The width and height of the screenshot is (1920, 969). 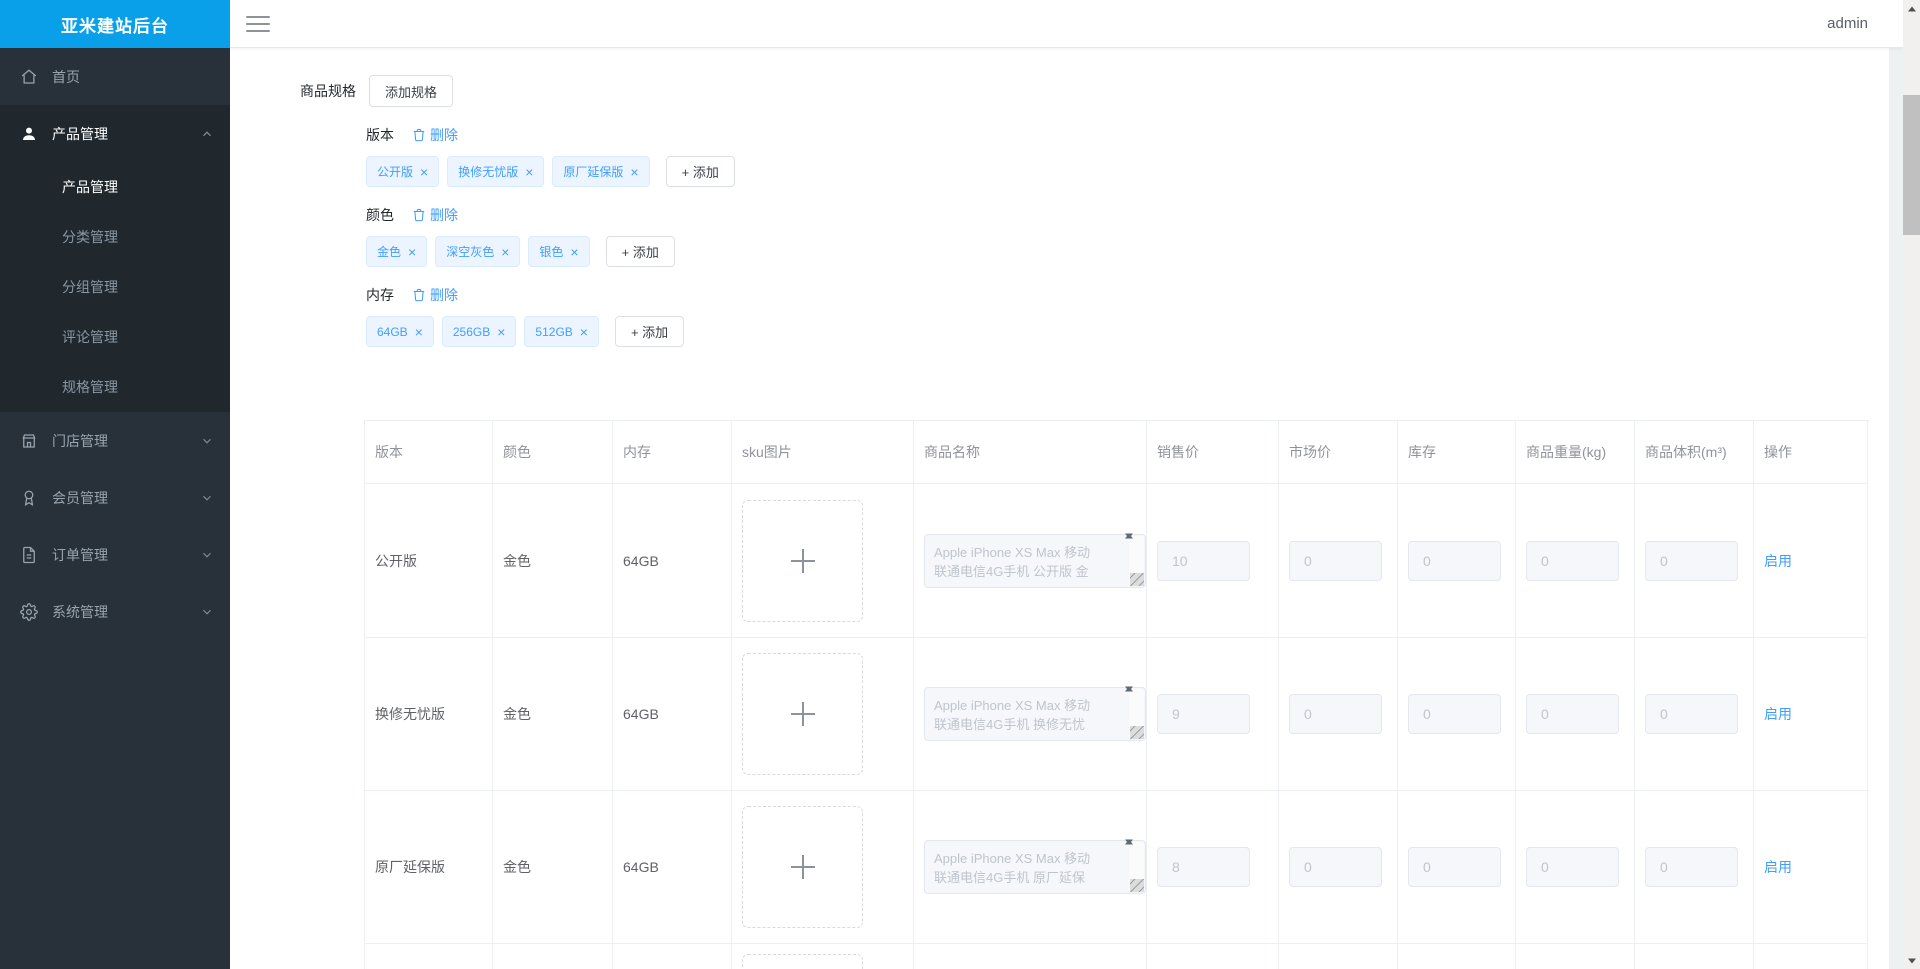 I want to click on cell-version: 换修无忧版, so click(x=429, y=714).